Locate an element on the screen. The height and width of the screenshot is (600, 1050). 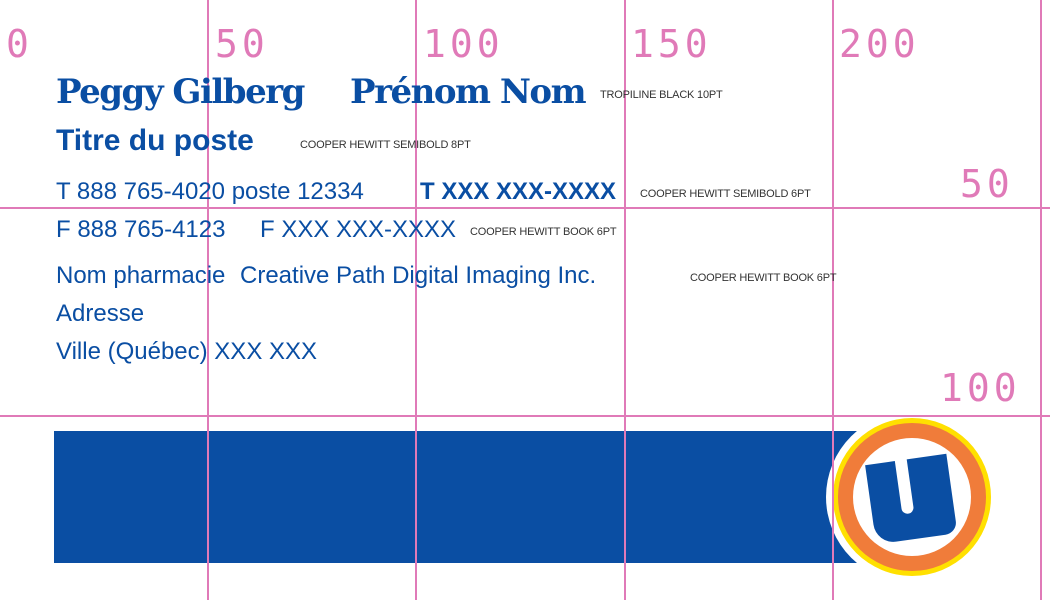
grid-label-y: 50 is located at coordinates (987, 184).